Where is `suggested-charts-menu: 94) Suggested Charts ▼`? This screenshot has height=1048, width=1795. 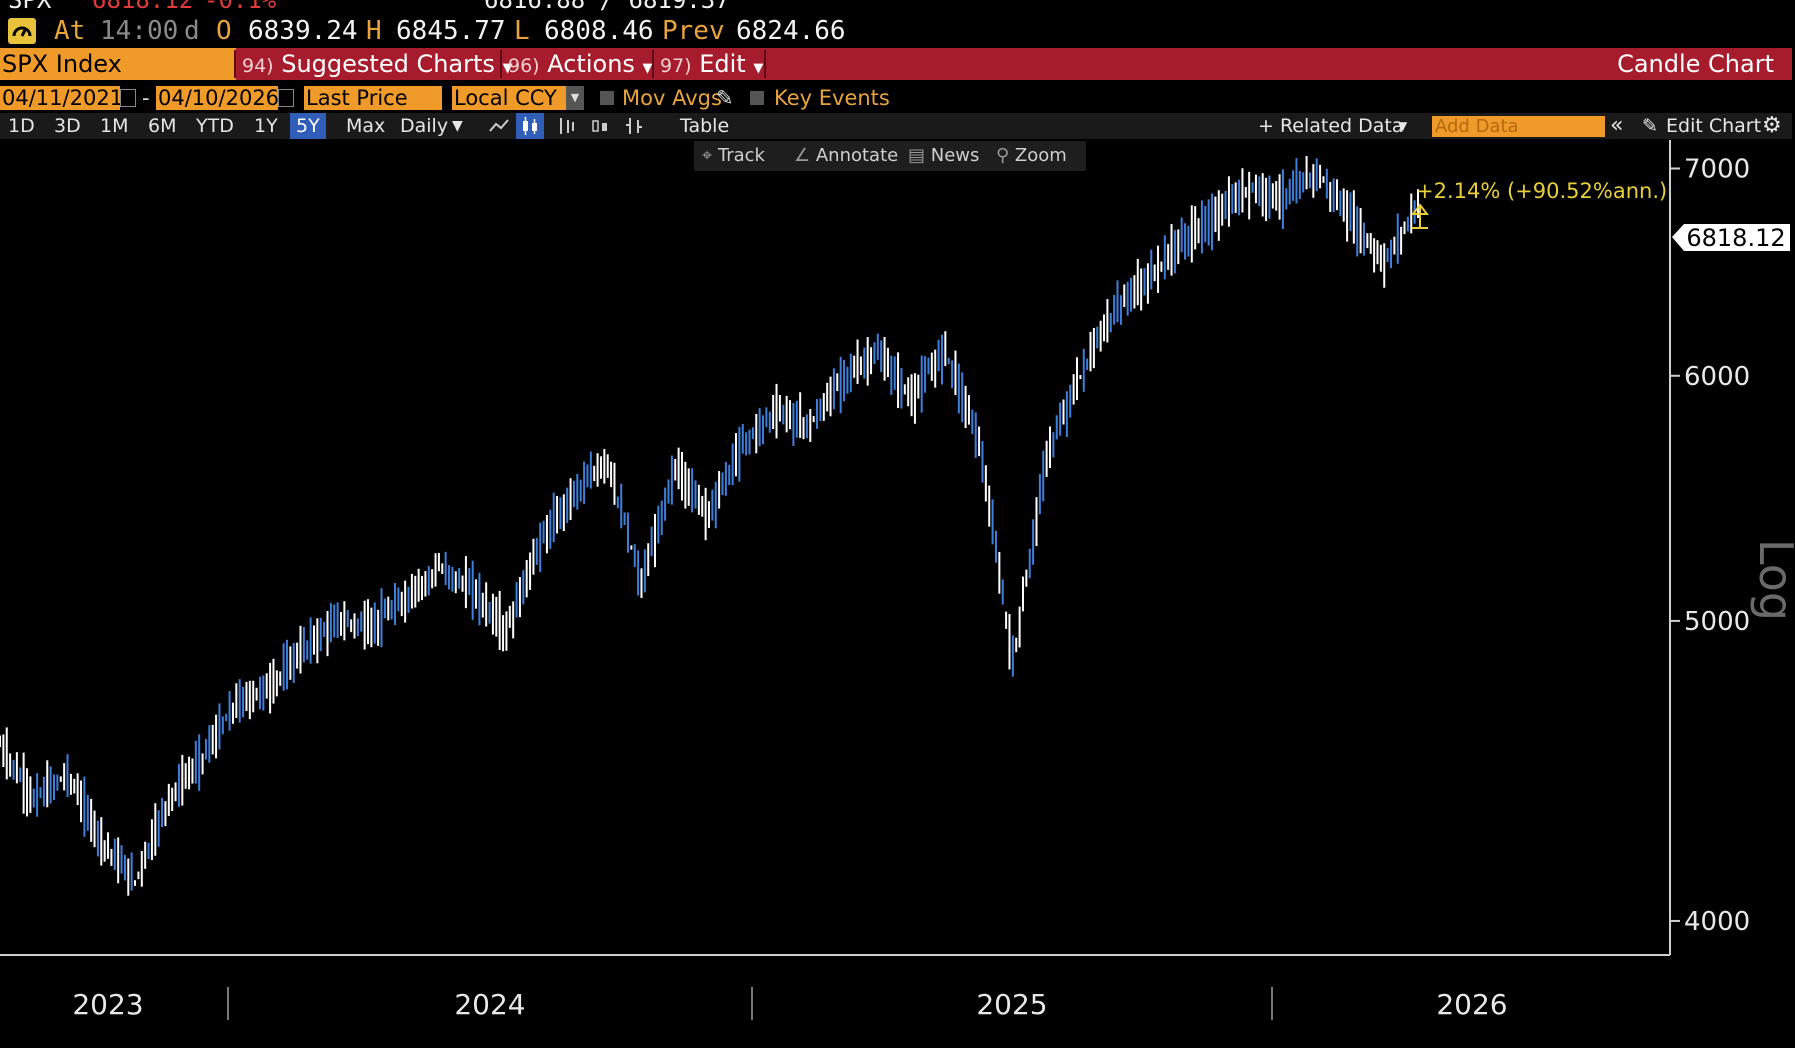 suggested-charts-menu: 94) Suggested Charts ▼ is located at coordinates (377, 64).